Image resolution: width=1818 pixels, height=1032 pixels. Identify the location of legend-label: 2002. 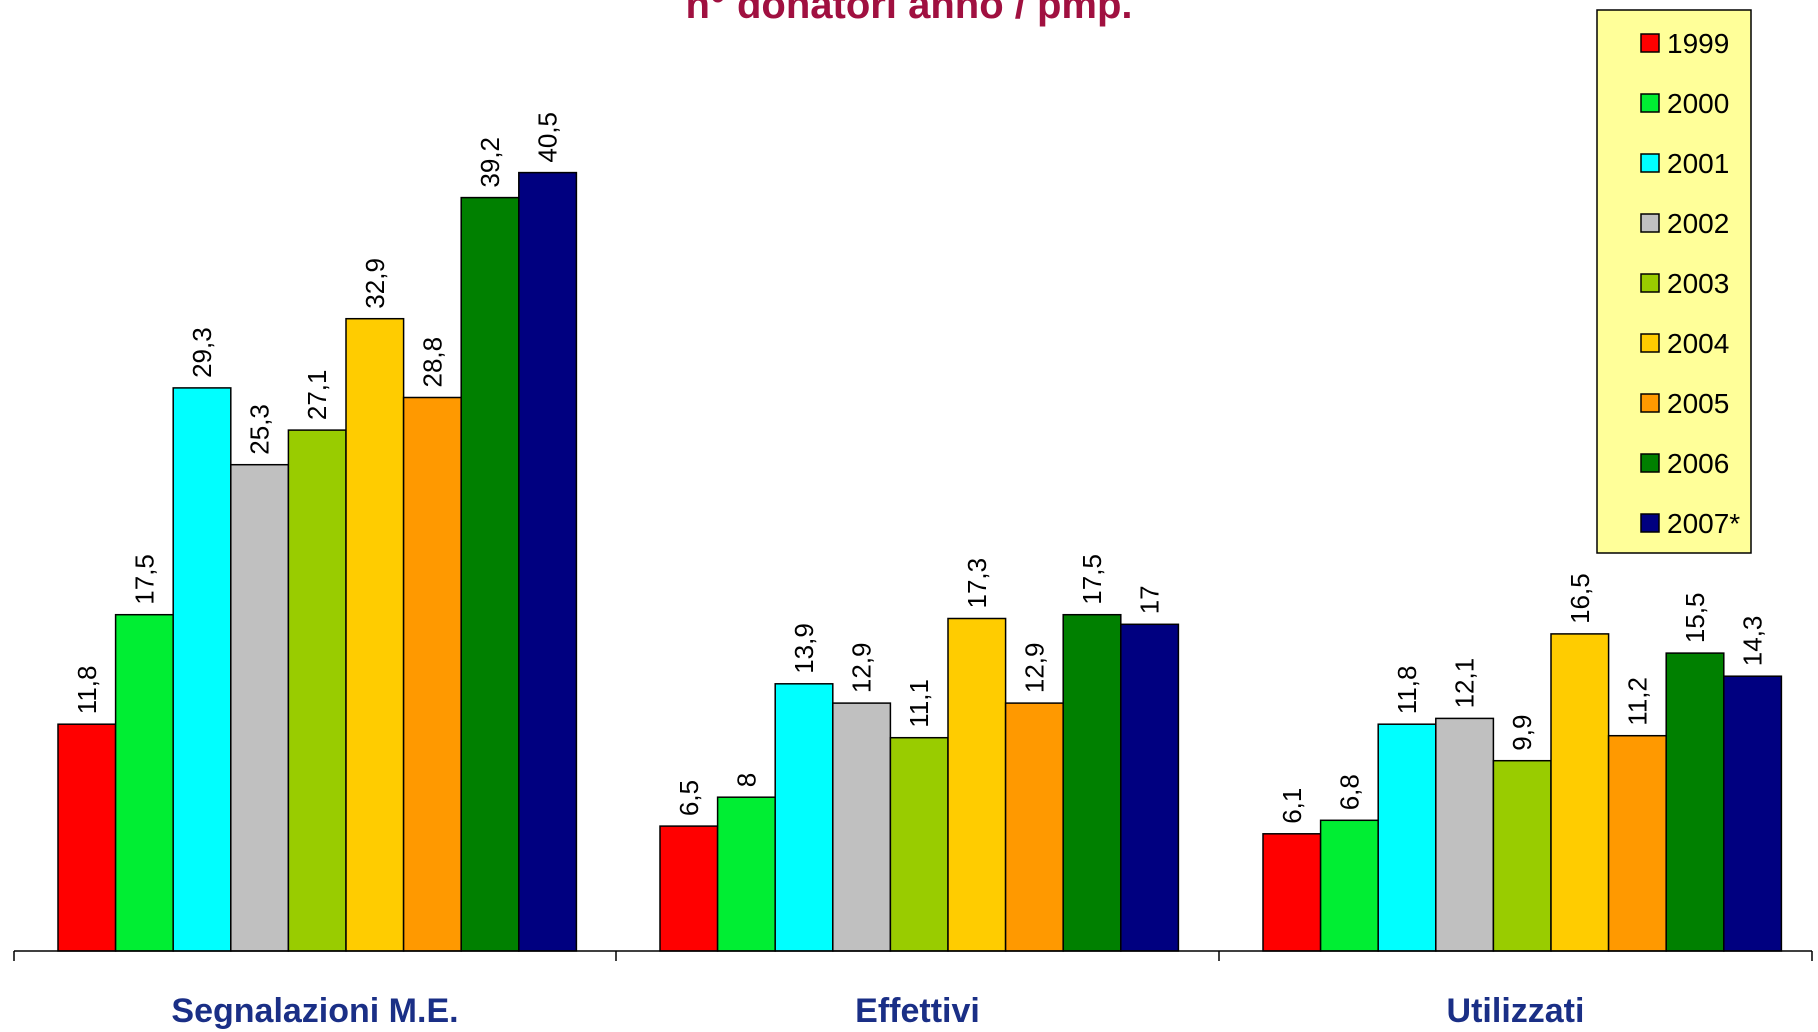
(1698, 223).